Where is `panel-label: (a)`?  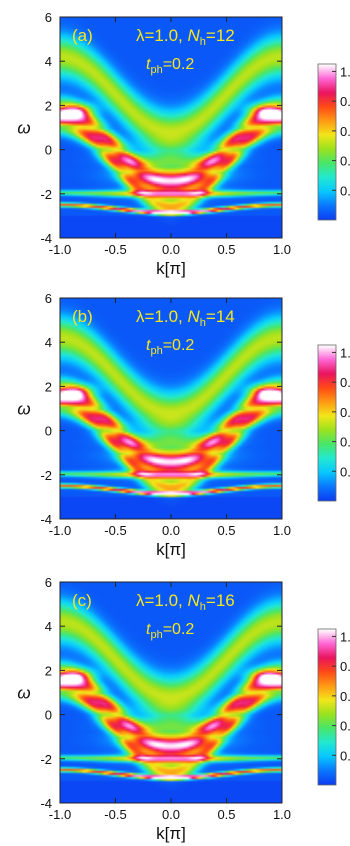
panel-label: (a) is located at coordinates (82, 35).